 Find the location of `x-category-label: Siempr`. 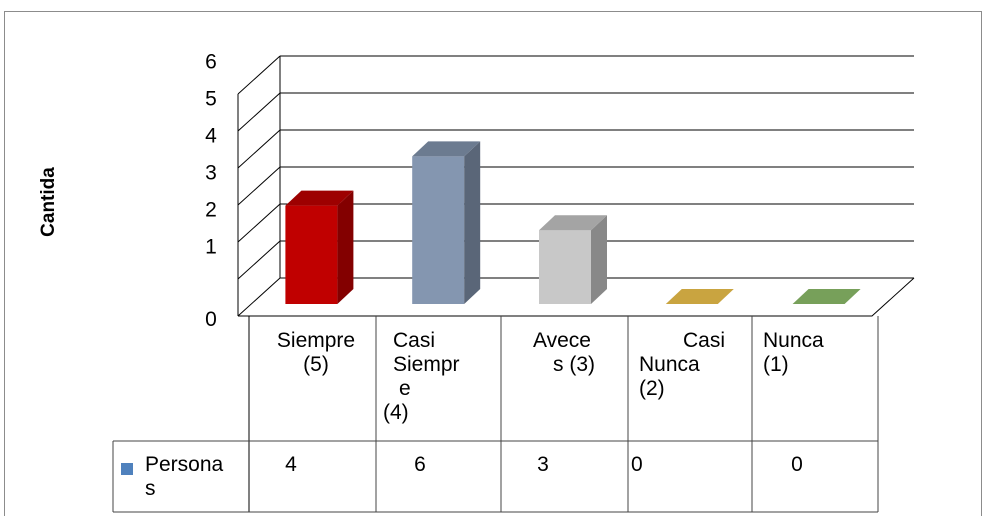

x-category-label: Siempr is located at coordinates (426, 364).